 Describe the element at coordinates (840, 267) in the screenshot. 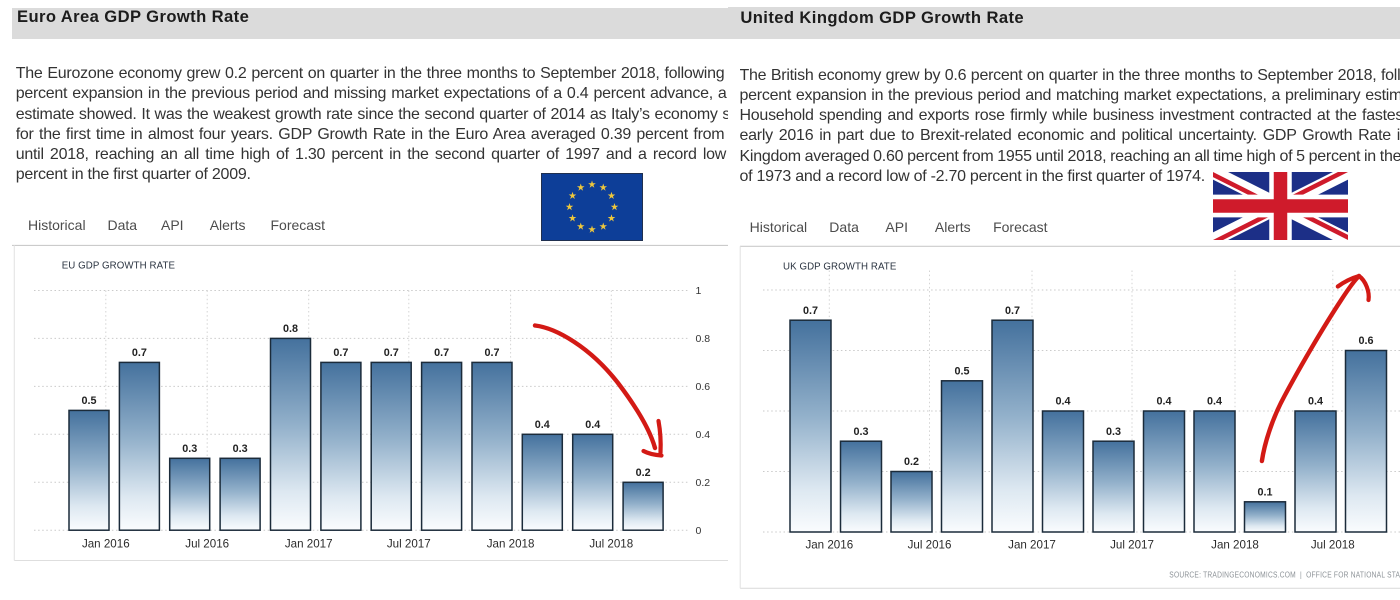

I see `svg-text: UK GDP GROWTH RATE` at that location.